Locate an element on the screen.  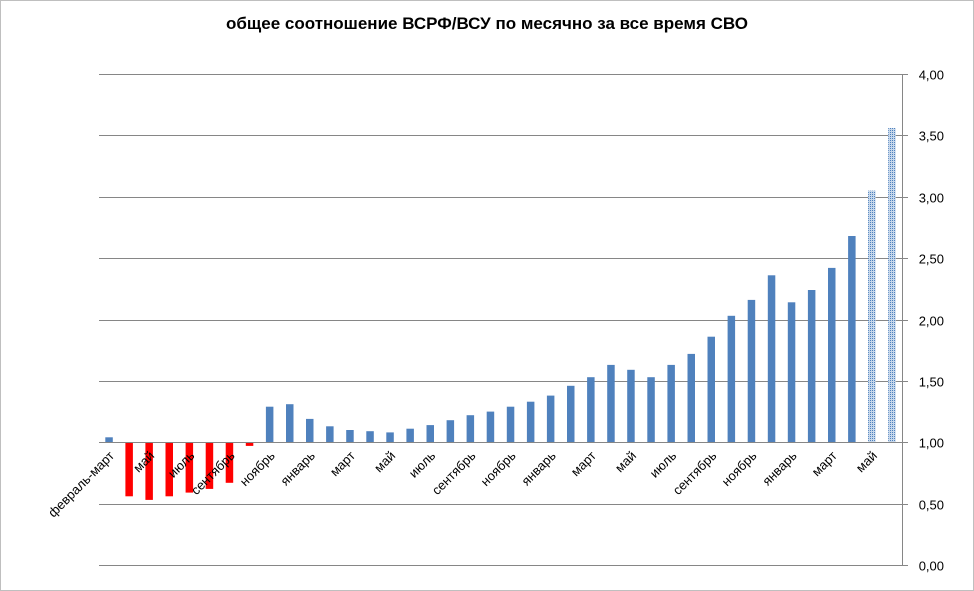
x-tick-label: февраль-март is located at coordinates (81, 484).